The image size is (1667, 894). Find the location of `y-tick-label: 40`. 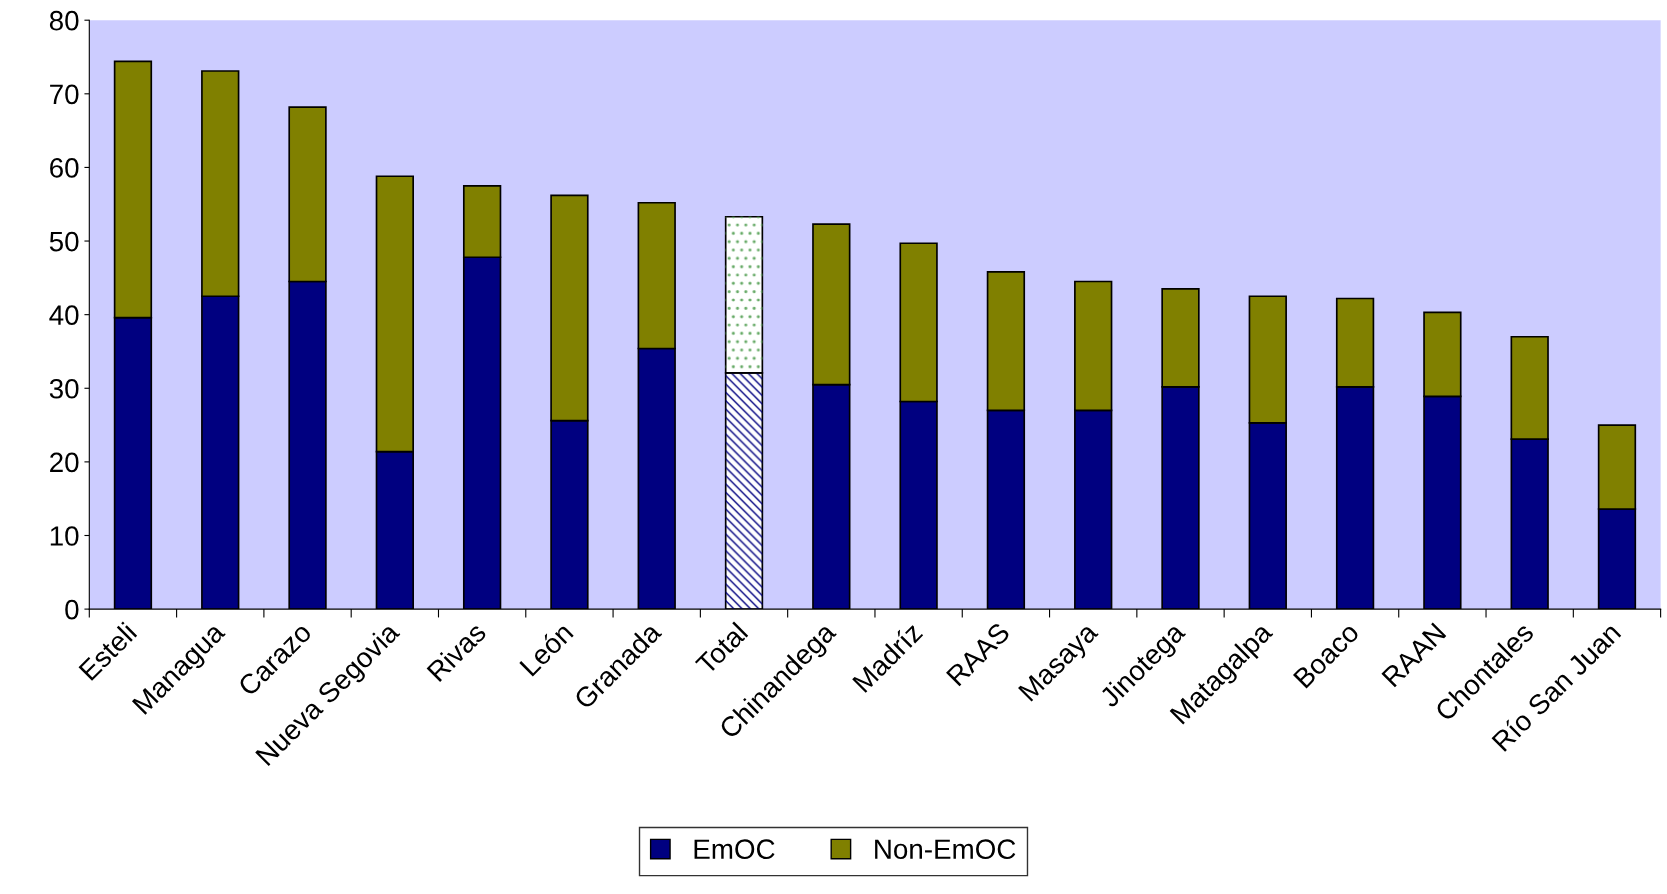

y-tick-label: 40 is located at coordinates (64, 315).